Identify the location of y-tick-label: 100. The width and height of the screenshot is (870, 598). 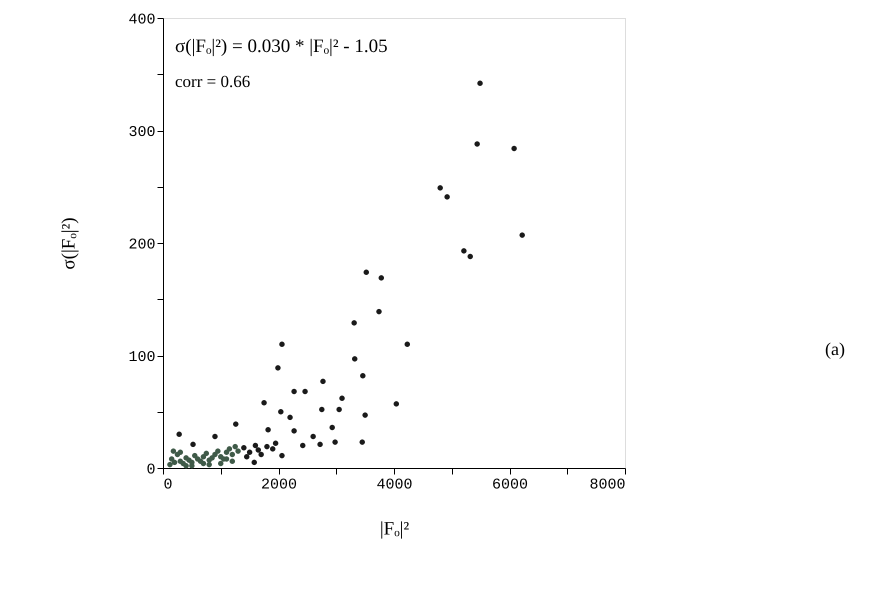
(142, 357).